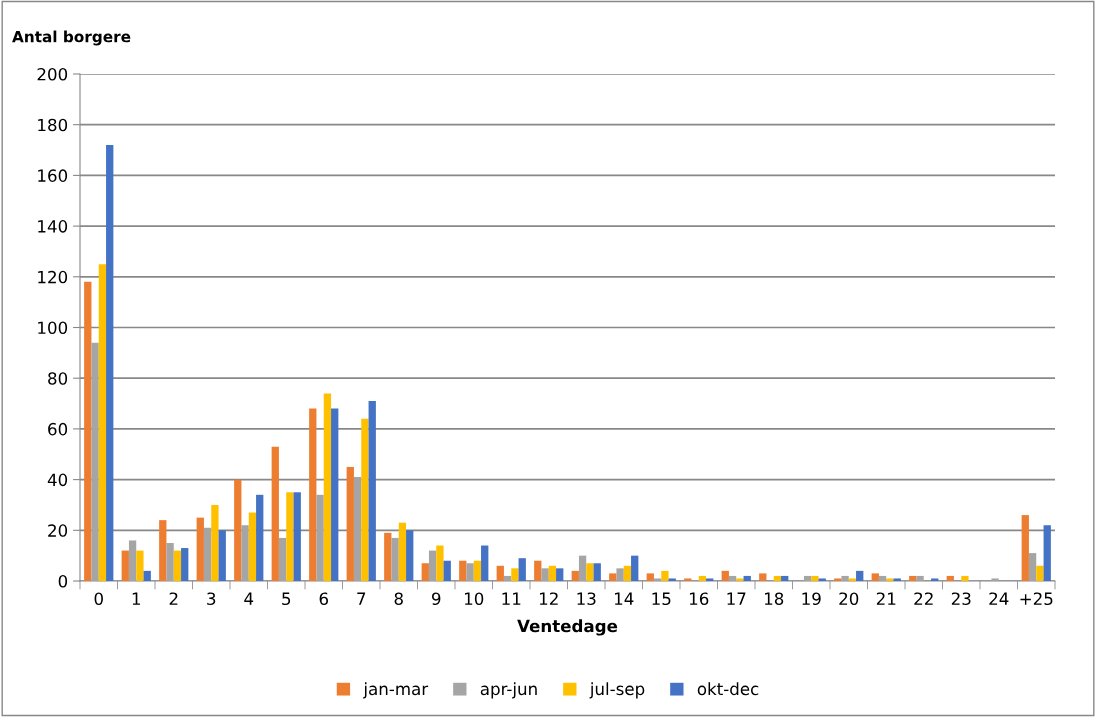  Describe the element at coordinates (396, 690) in the screenshot. I see `legend-label: jan-mar` at that location.